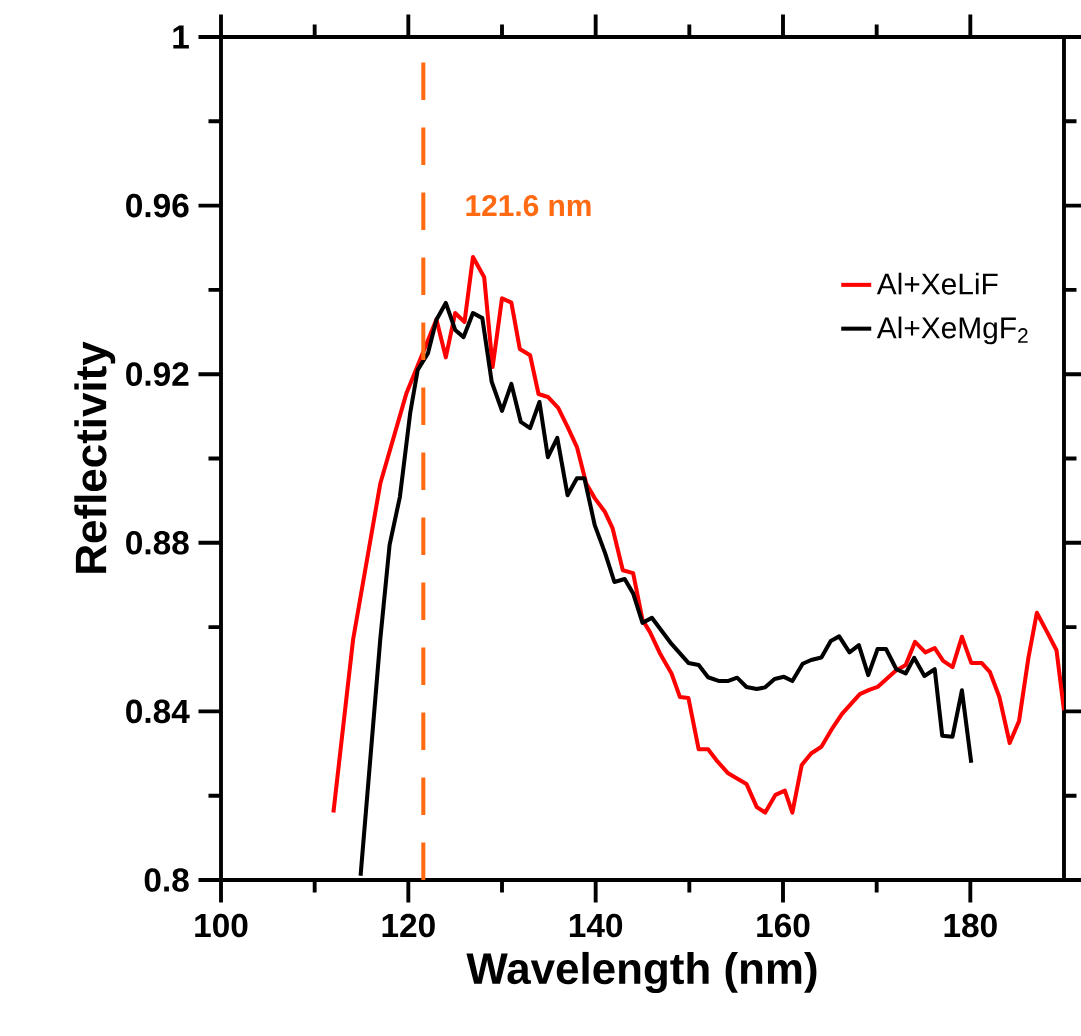 The height and width of the screenshot is (1036, 1081). Describe the element at coordinates (528, 206) in the screenshot. I see `ref-line-label: 121.6 nm` at that location.